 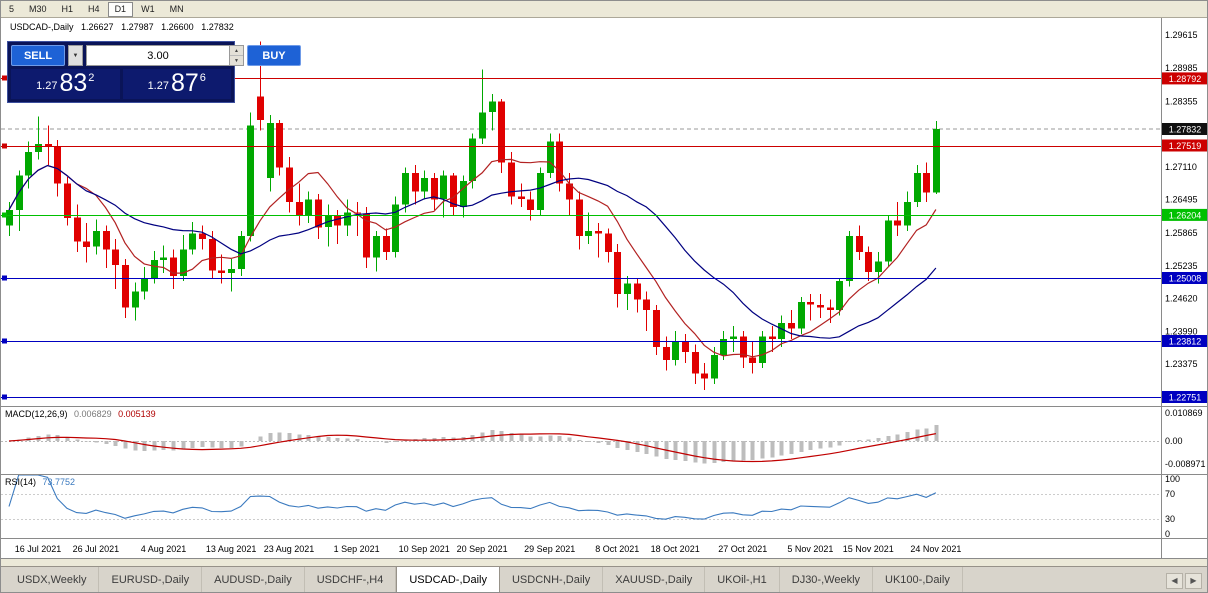 I want to click on tab-usdcad-daily: USDCAD-,Daily, so click(x=448, y=579).